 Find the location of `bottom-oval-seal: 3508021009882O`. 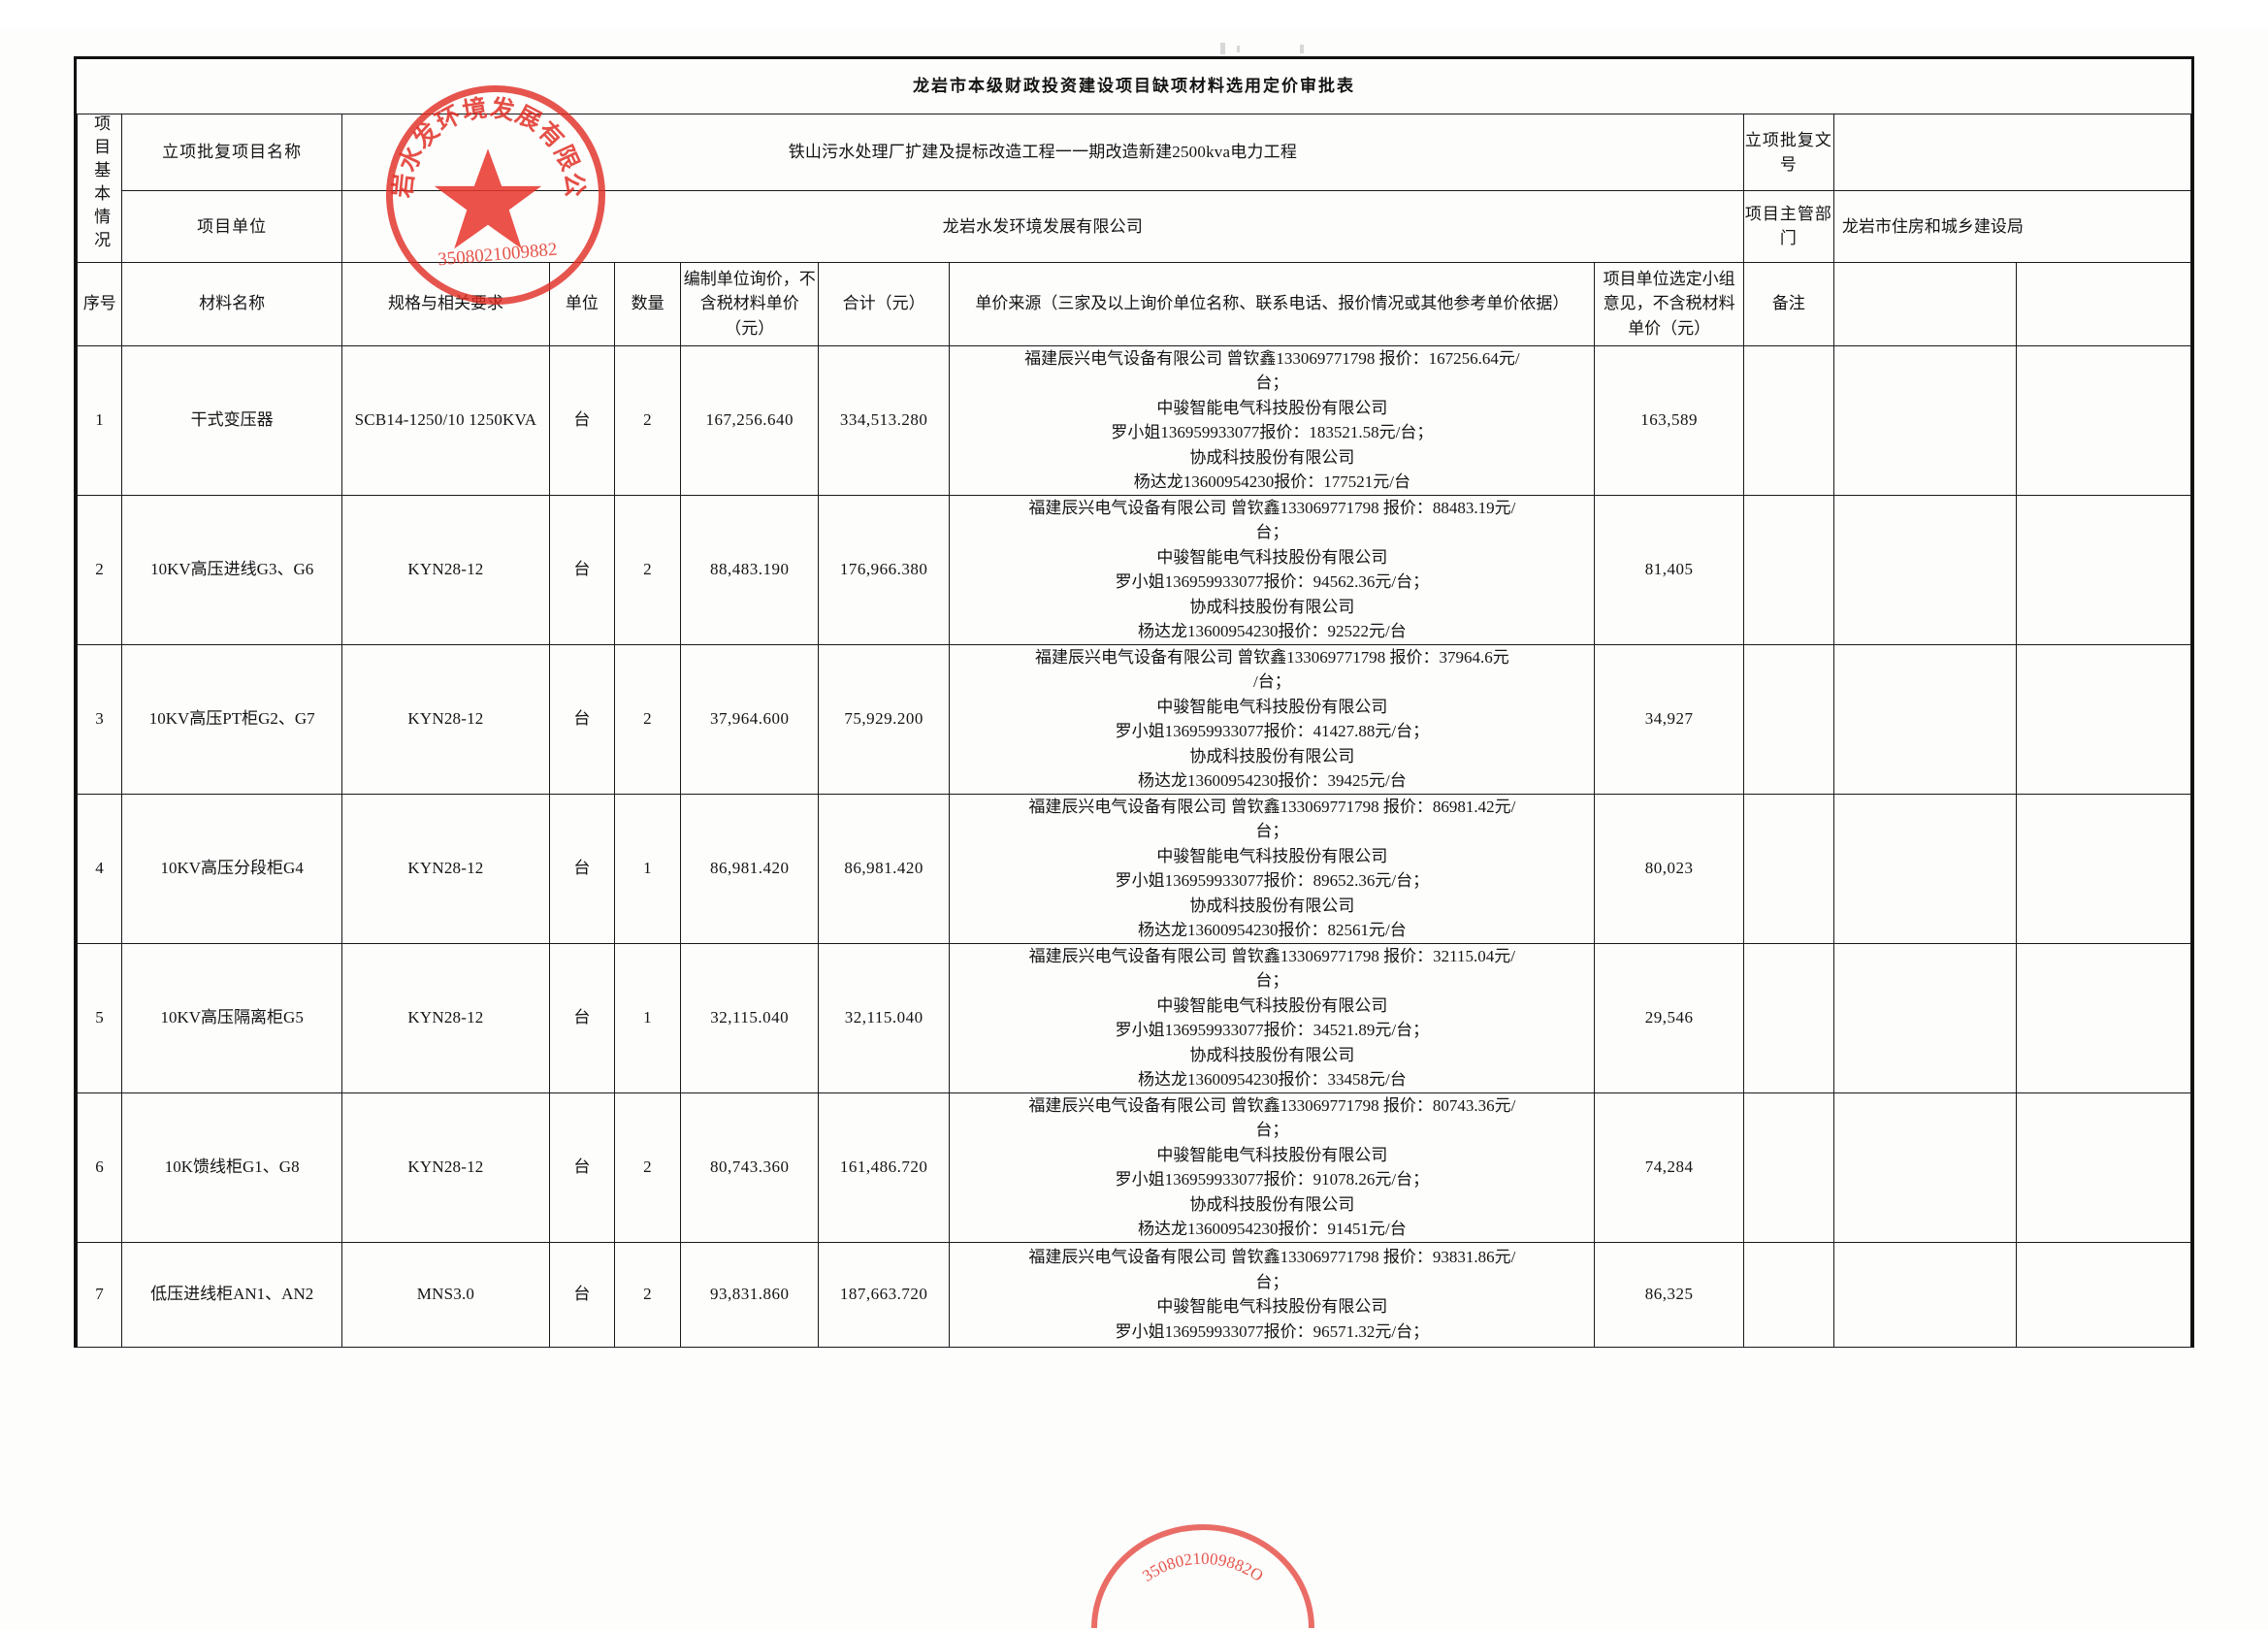

bottom-oval-seal: 3508021009882O is located at coordinates (1202, 1576).